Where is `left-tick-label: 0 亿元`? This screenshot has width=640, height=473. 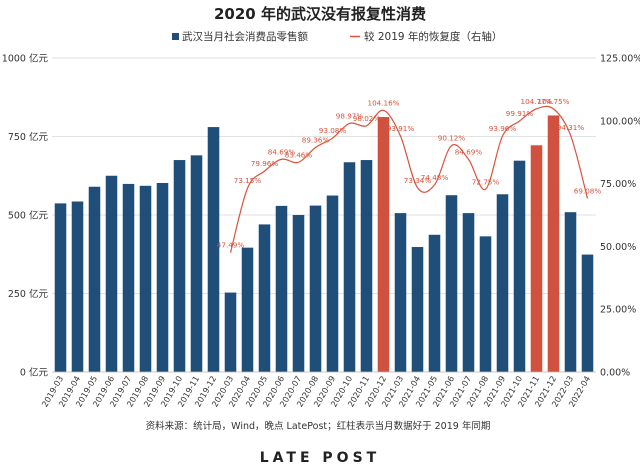
left-tick-label: 0 亿元 is located at coordinates (34, 373).